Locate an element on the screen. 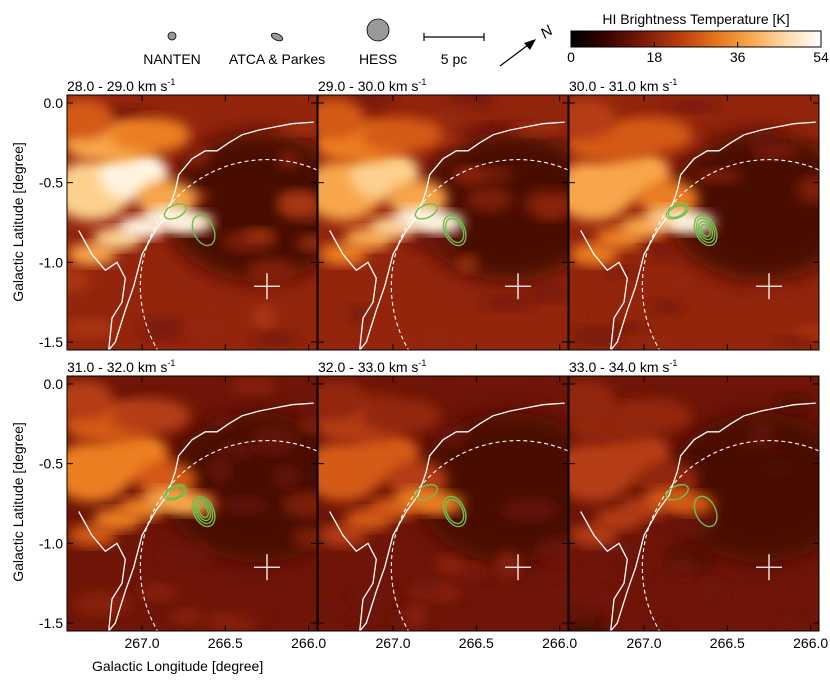 Image resolution: width=830 pixels, height=687 pixels. colorbar-tick-label: 18 is located at coordinates (655, 57).